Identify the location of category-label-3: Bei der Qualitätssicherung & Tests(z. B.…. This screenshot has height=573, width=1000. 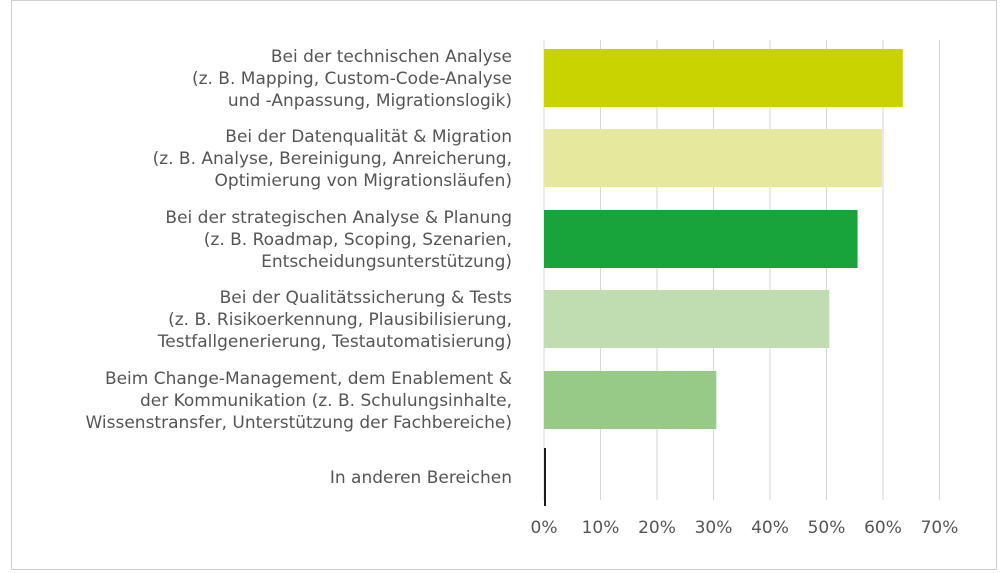
(334, 320).